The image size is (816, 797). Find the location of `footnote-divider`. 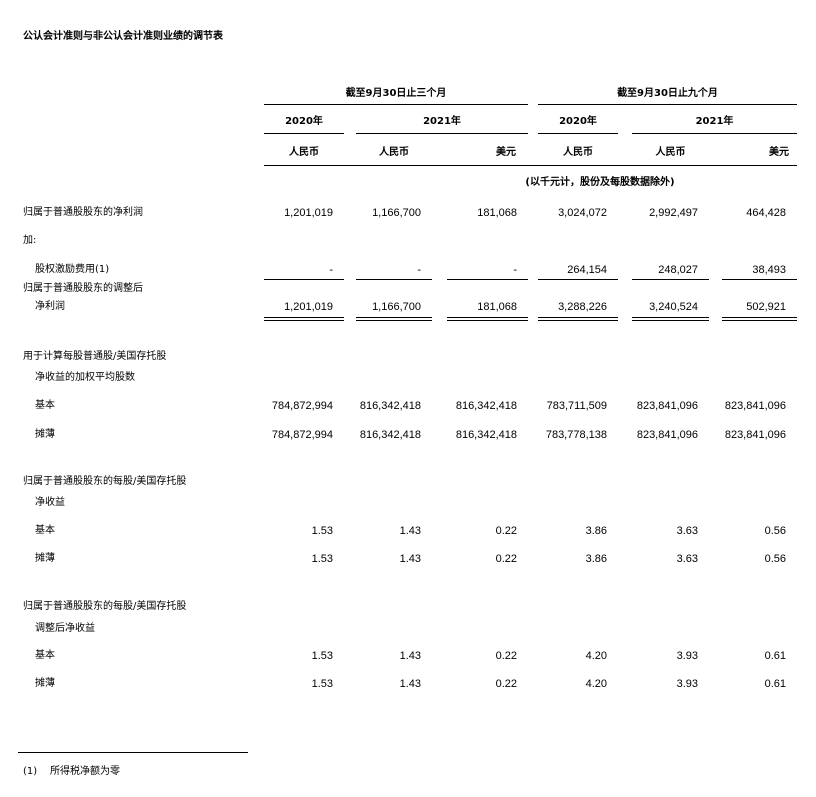

footnote-divider is located at coordinates (133, 752).